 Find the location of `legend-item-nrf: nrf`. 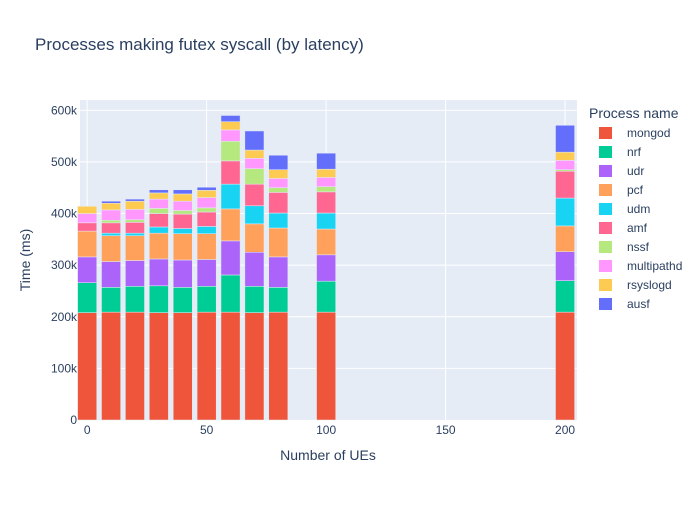

legend-item-nrf: nrf is located at coordinates (620, 152).